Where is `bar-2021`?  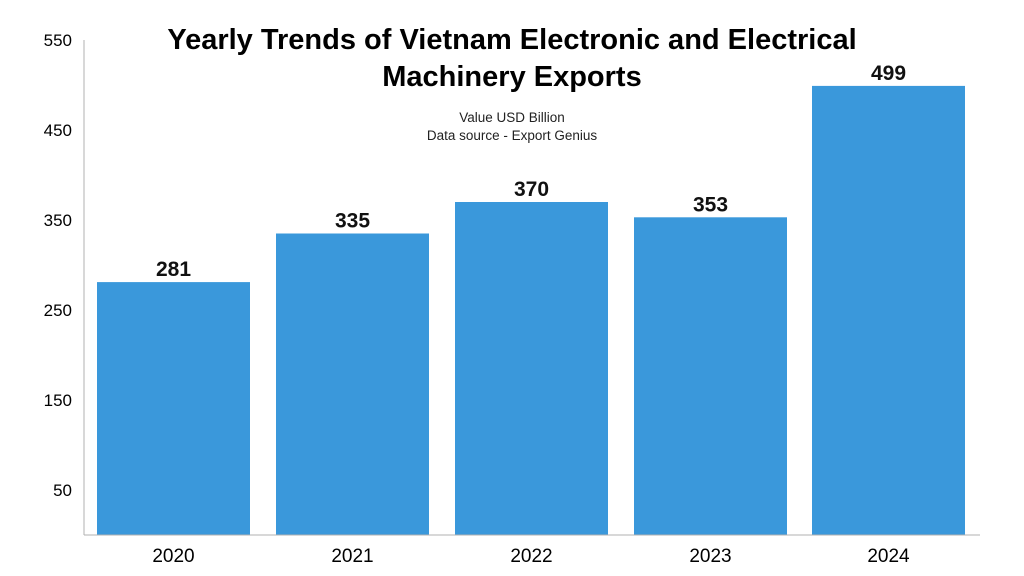 bar-2021 is located at coordinates (352, 384).